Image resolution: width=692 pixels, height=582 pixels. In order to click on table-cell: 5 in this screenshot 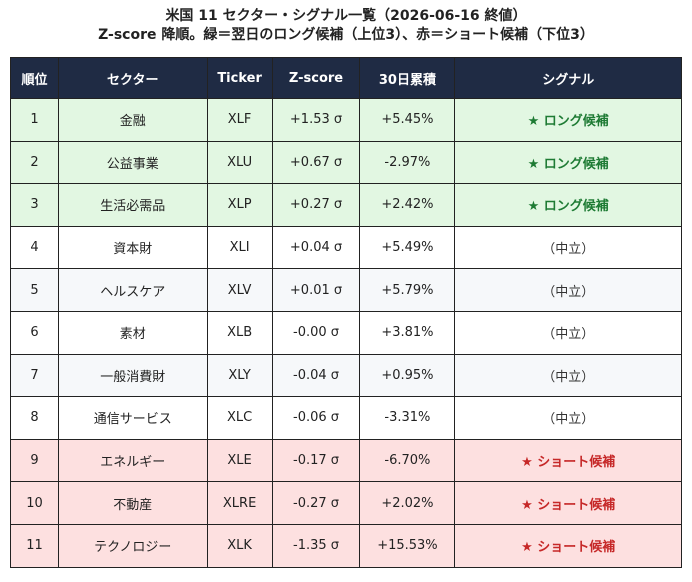, I will do `click(34, 290)`.